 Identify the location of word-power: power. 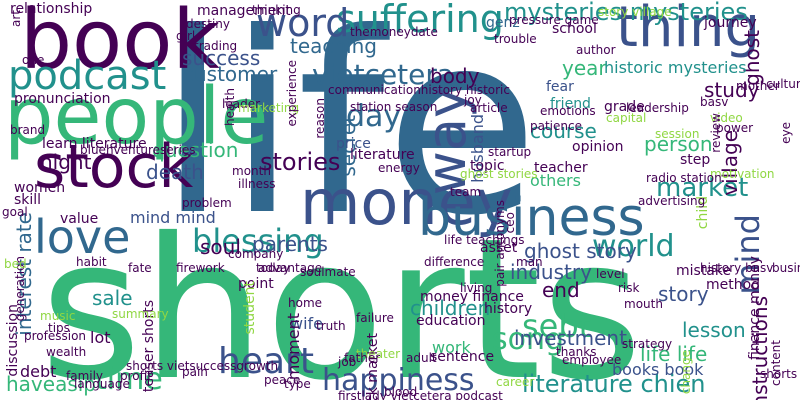
(735, 128).